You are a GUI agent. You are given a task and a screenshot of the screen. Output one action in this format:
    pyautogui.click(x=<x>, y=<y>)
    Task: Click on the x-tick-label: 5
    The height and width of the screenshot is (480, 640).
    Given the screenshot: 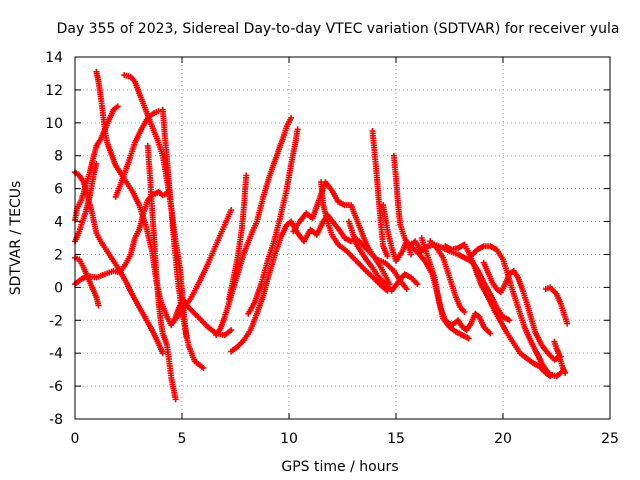 What is the action you would take?
    pyautogui.click(x=182, y=439)
    